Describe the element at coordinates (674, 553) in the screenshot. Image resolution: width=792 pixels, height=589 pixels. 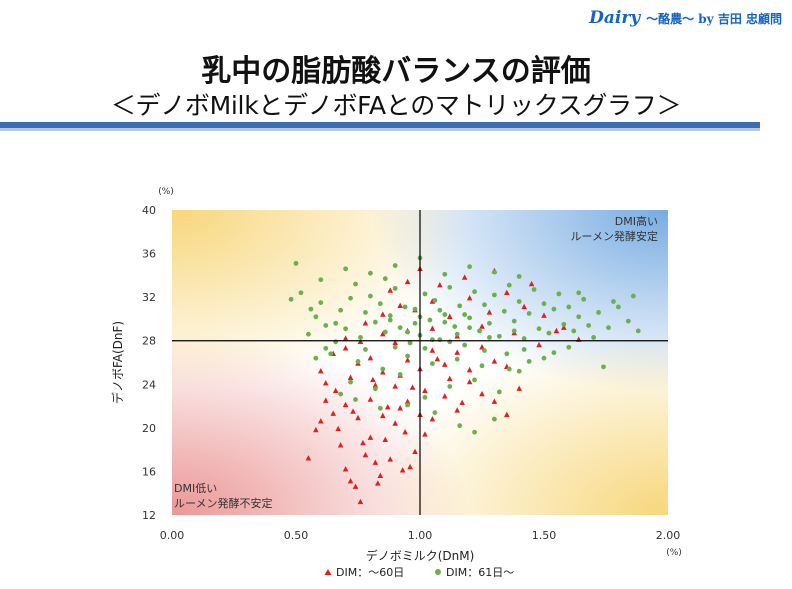
I see `x-unit-label: (%)` at that location.